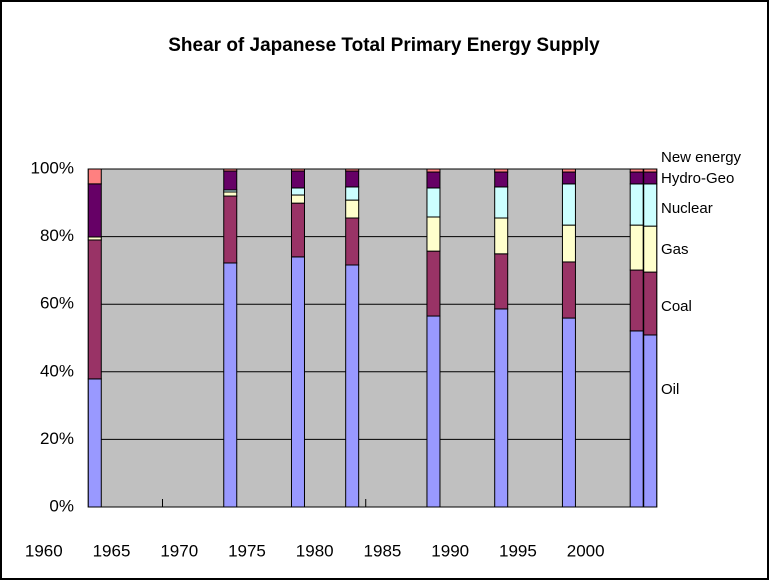 The height and width of the screenshot is (580, 769). Describe the element at coordinates (676, 306) in the screenshot. I see `legend-label: Coal` at that location.